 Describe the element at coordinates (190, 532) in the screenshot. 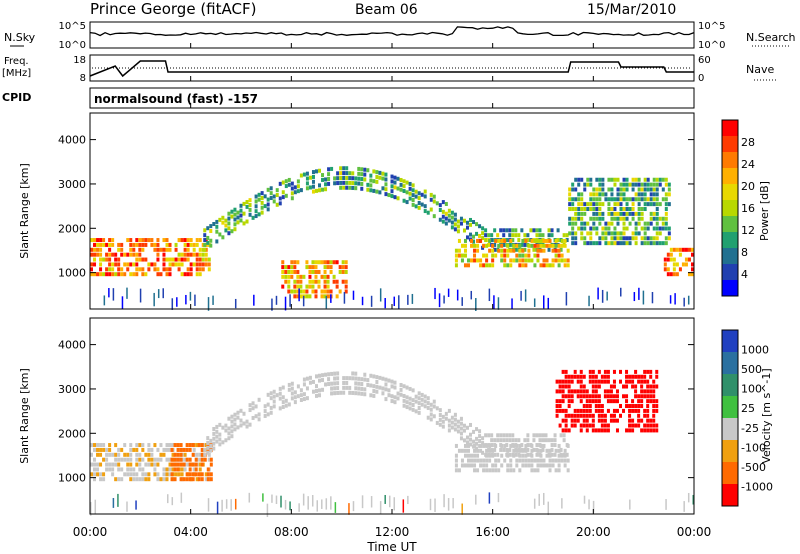

I see `x-tick-label: 04:00` at that location.